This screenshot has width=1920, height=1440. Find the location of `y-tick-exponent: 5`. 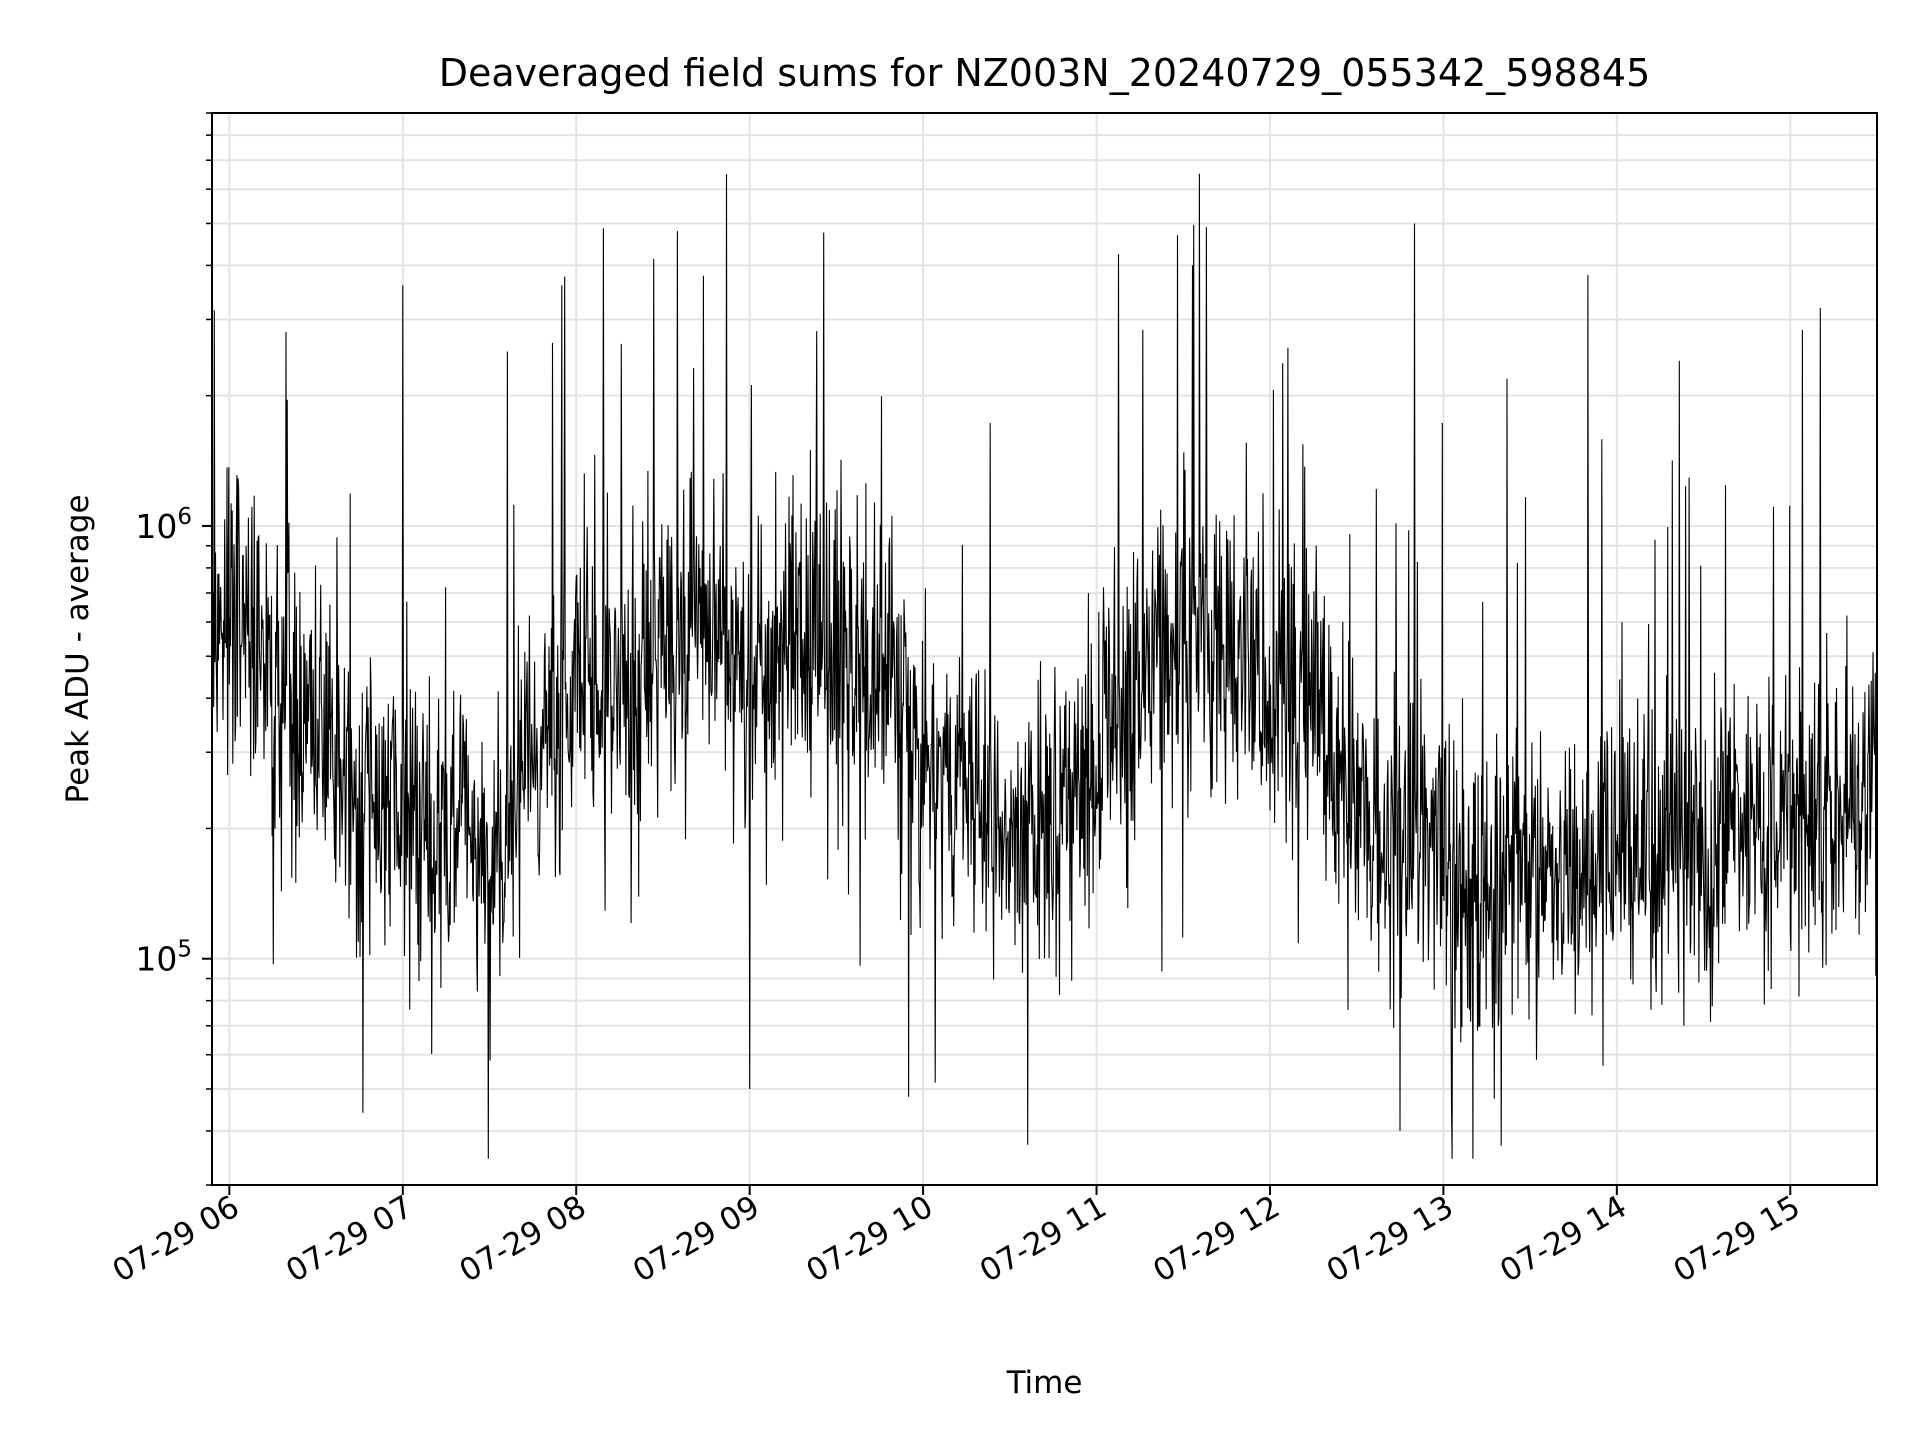

y-tick-exponent: 5 is located at coordinates (184, 950).